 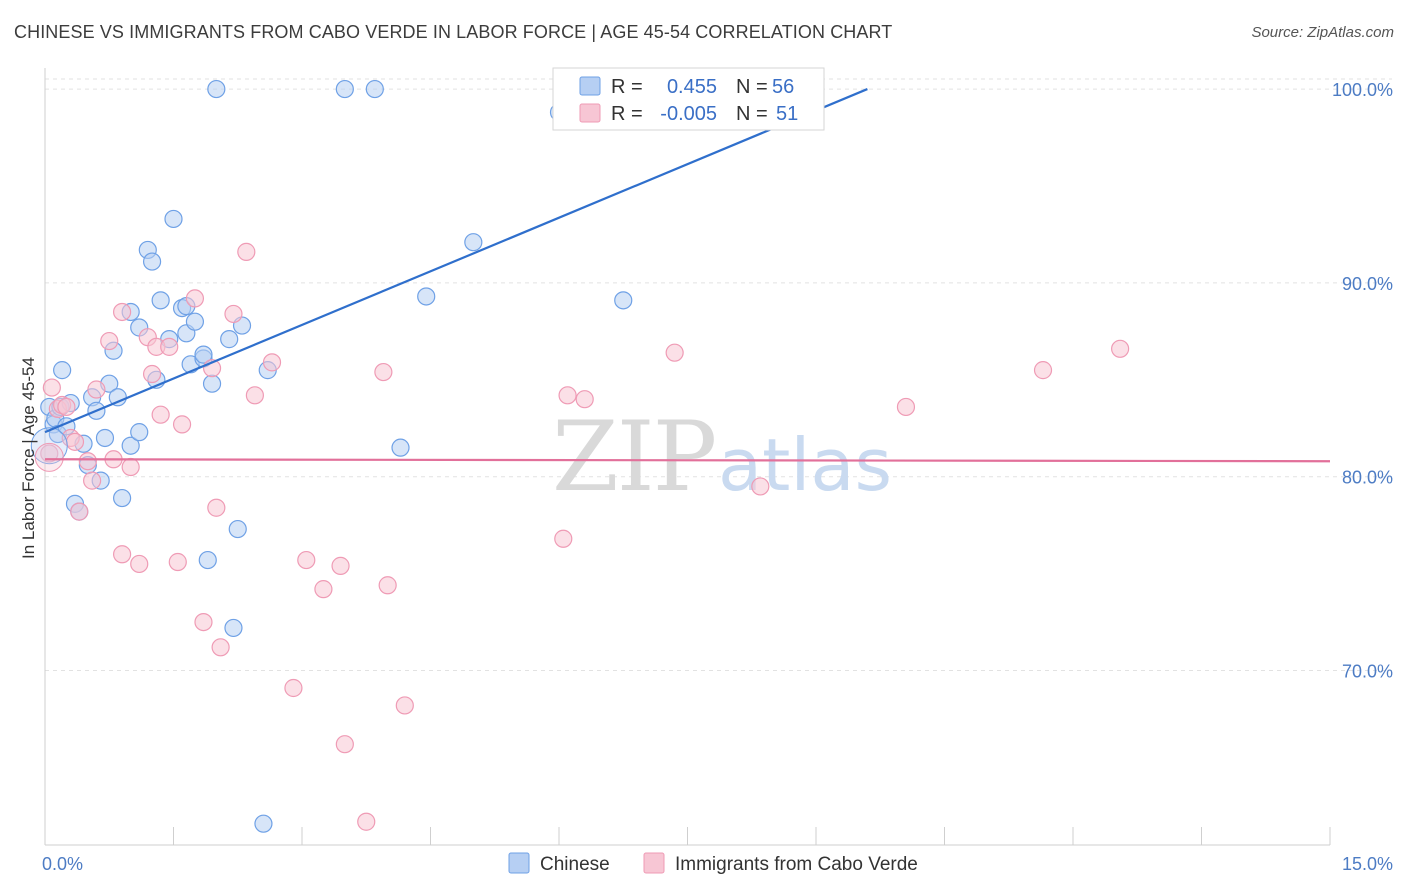 I want to click on trend-line-cabo-verde, so click(x=687, y=460).